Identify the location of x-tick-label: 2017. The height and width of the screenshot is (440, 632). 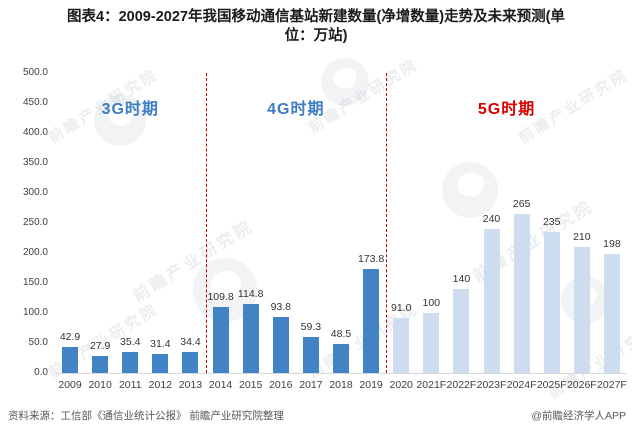
(311, 385).